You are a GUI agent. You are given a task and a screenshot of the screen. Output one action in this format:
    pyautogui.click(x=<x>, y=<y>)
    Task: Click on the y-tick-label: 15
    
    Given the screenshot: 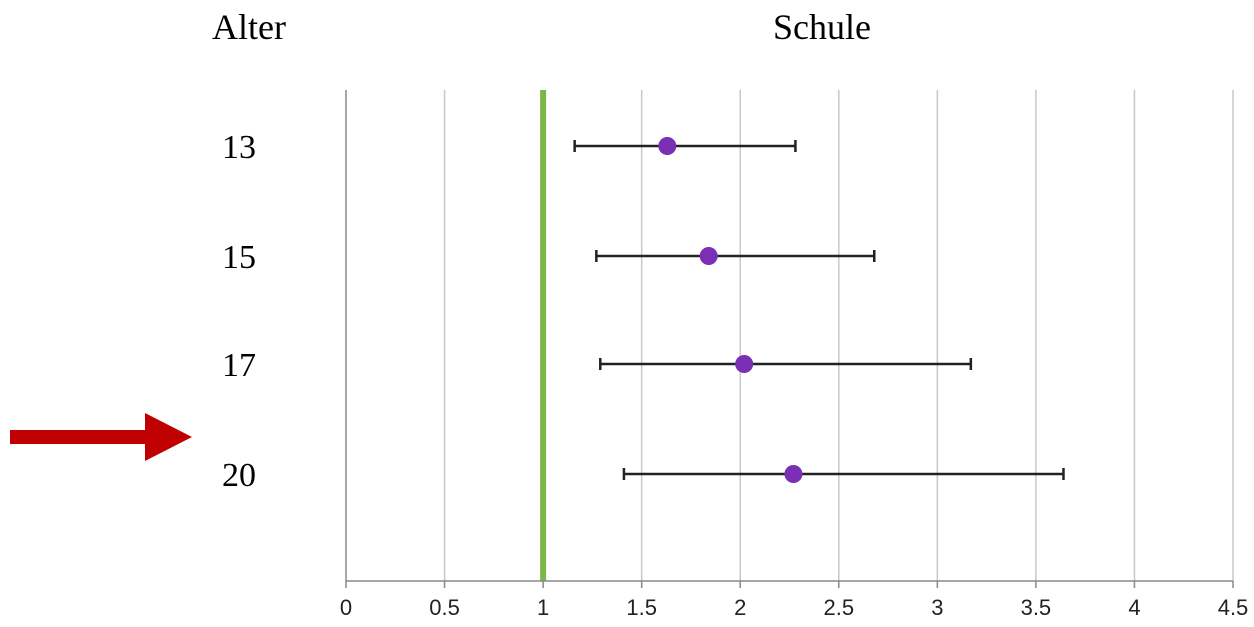 What is the action you would take?
    pyautogui.click(x=239, y=257)
    